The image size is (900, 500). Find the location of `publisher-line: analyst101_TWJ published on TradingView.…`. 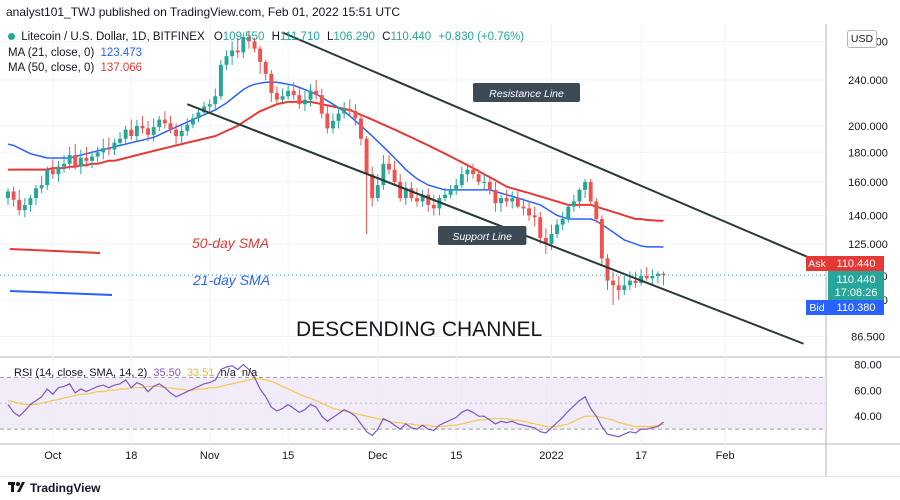

publisher-line: analyst101_TWJ published on TradingView.… is located at coordinates (203, 12).